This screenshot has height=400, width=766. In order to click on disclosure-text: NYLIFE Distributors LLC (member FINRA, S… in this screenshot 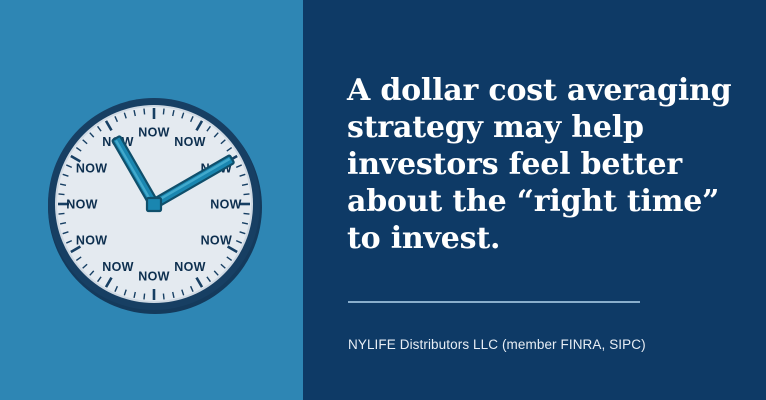, I will do `click(497, 344)`.